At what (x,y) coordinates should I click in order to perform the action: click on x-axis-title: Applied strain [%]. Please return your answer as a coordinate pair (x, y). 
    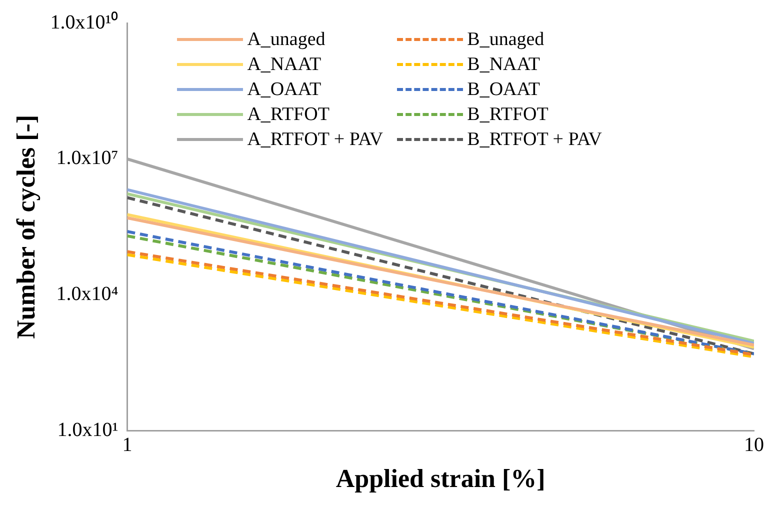
    Looking at the image, I should click on (441, 479).